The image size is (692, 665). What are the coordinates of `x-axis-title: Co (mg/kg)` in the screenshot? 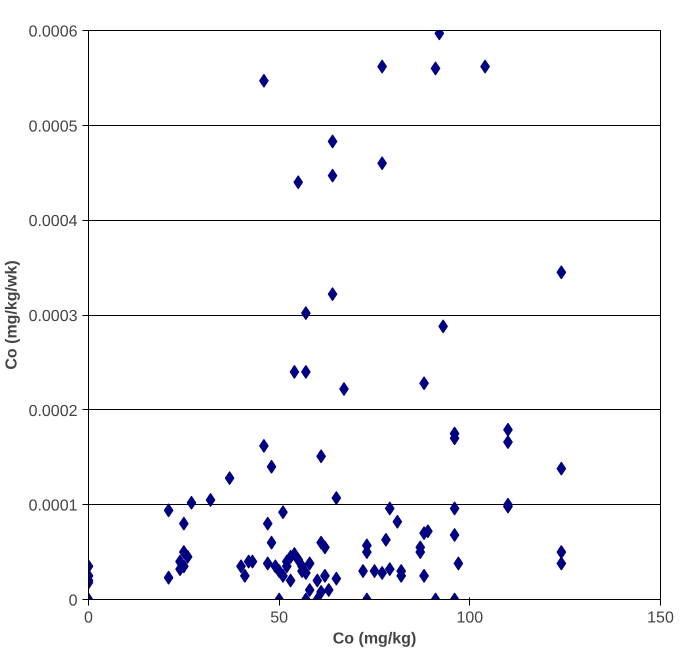 It's located at (374, 639).